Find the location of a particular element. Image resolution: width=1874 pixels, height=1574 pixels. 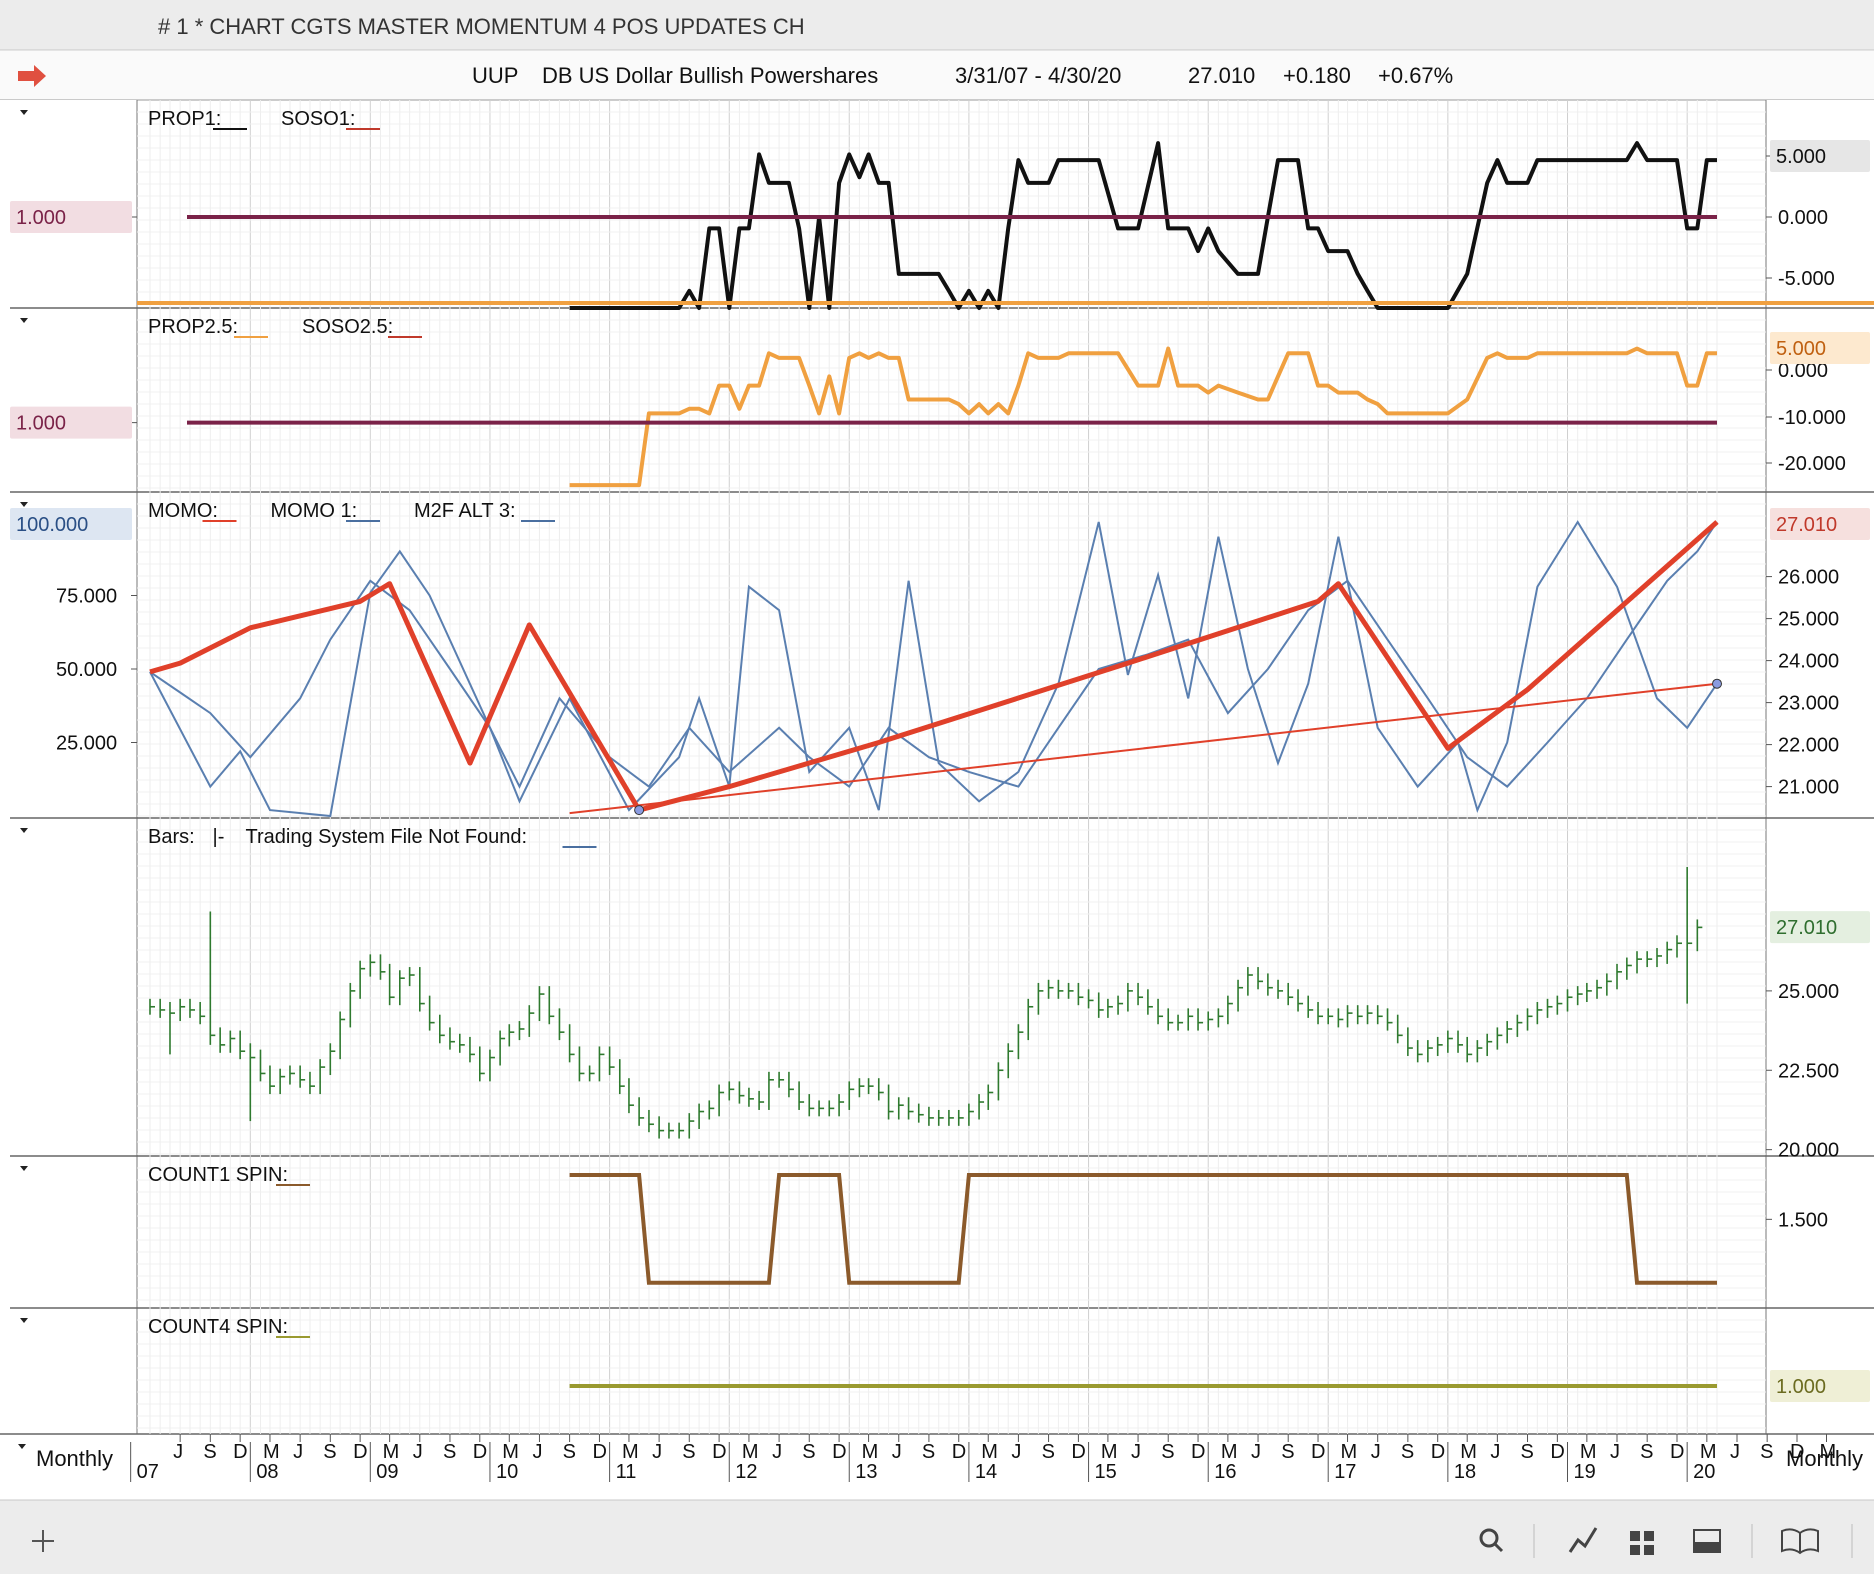

year-label: 20 is located at coordinates (1704, 1472).